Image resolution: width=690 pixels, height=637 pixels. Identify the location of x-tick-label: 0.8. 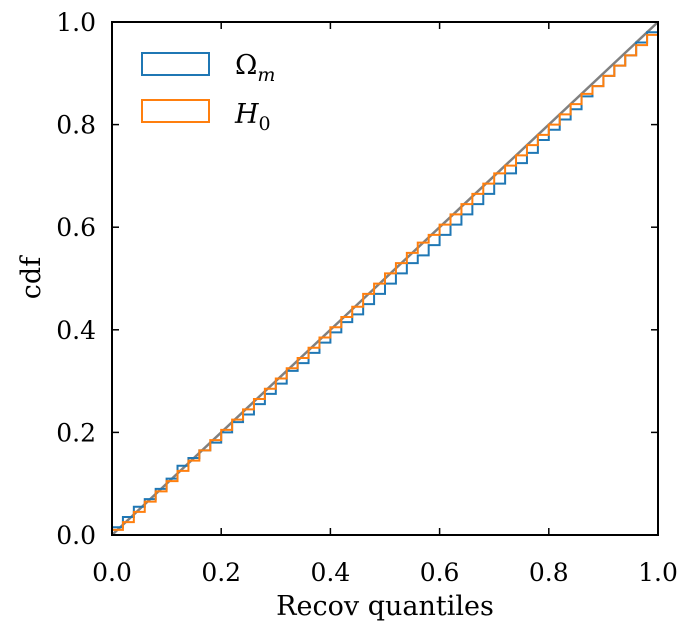
(549, 572).